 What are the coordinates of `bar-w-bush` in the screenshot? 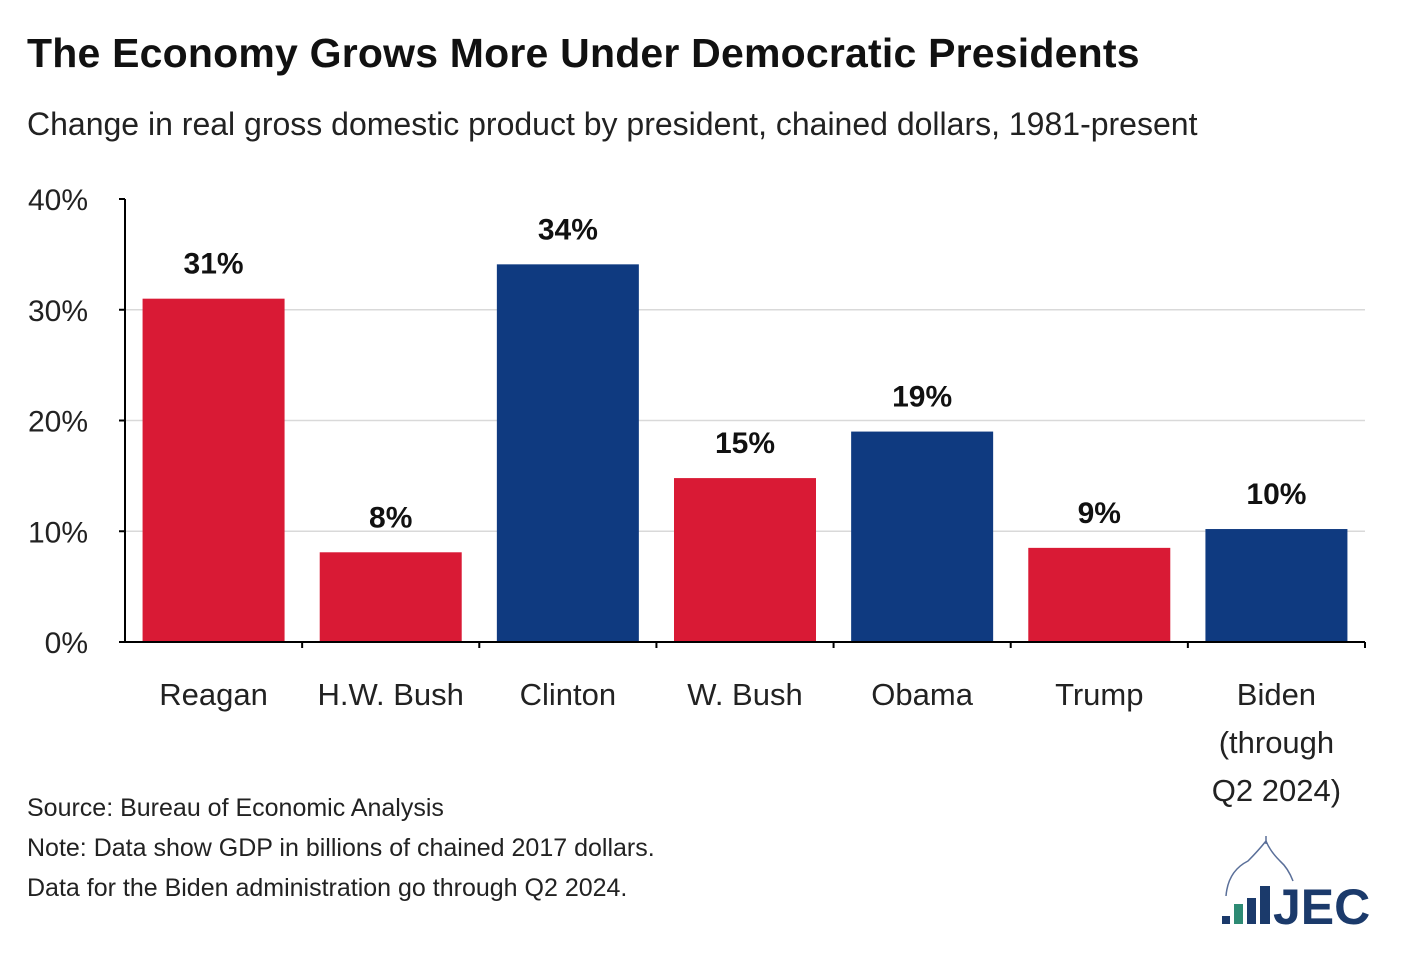 It's located at (745, 560).